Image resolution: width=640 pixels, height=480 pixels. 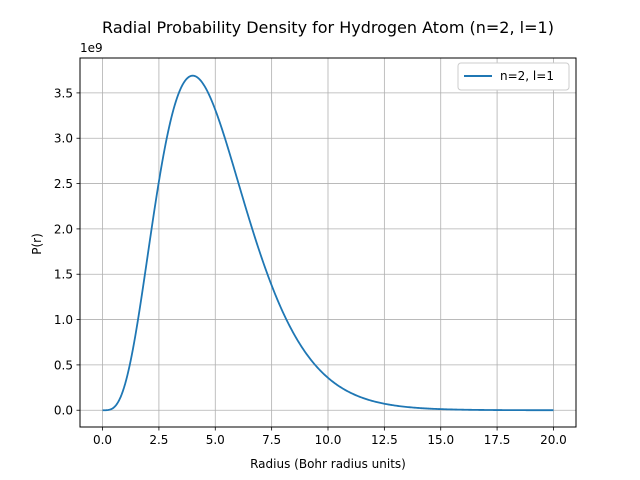 What do you see at coordinates (63, 365) in the screenshot?
I see `y-tick-label: 0.5` at bounding box center [63, 365].